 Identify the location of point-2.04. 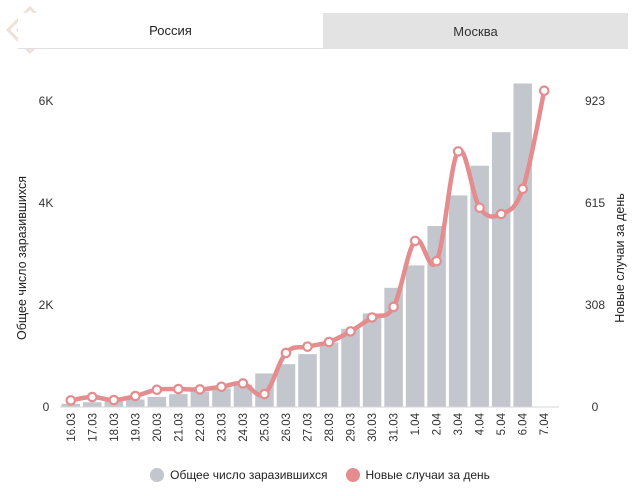
(436, 261).